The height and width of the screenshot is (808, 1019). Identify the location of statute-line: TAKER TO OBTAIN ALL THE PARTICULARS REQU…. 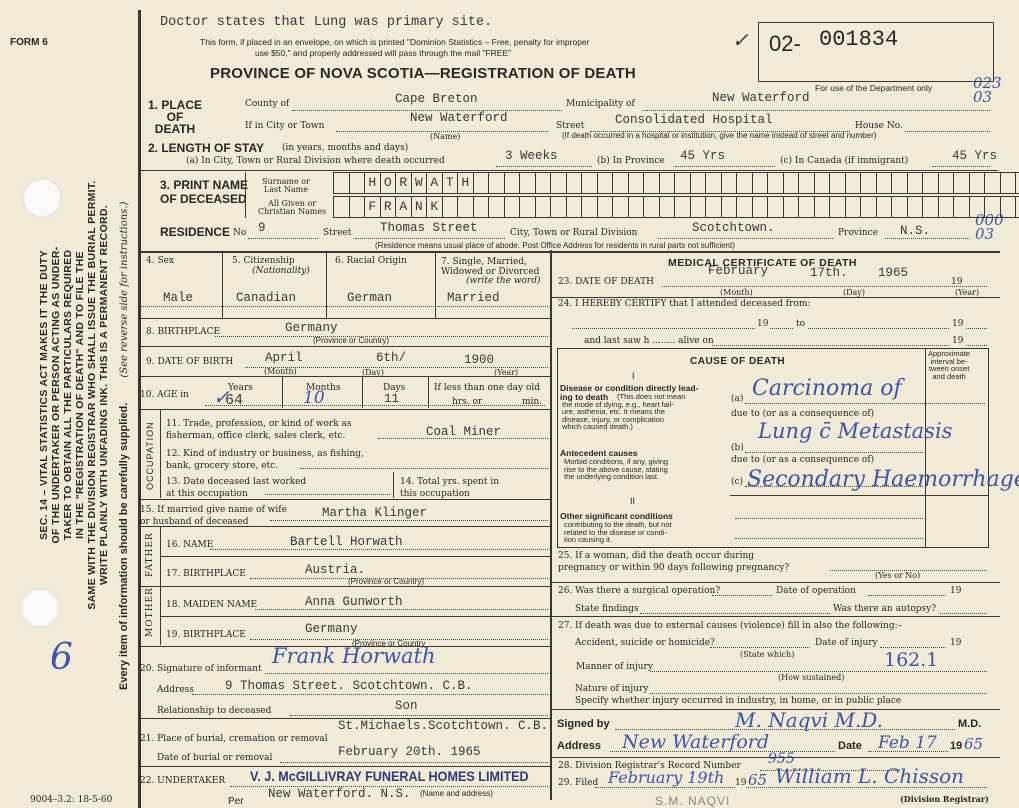
(68, 395).